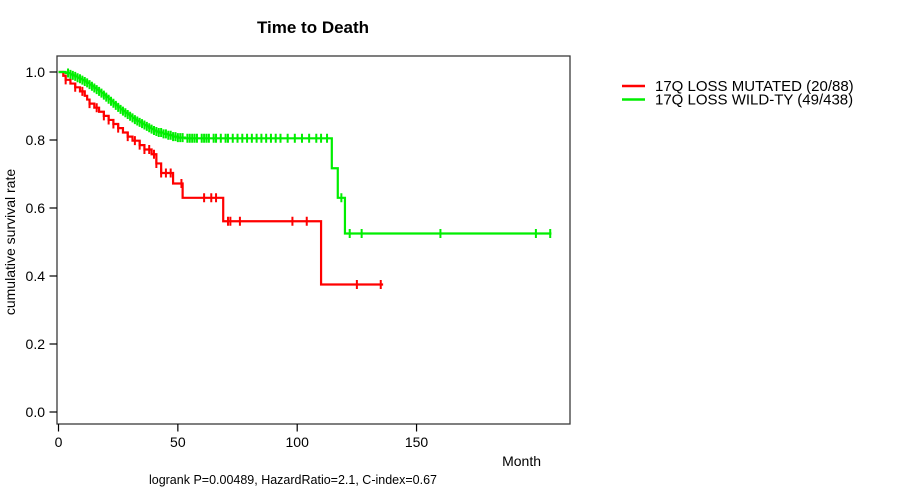 Image resolution: width=900 pixels, height=500 pixels. Describe the element at coordinates (59, 442) in the screenshot. I see `x-tick-label: 0` at that location.